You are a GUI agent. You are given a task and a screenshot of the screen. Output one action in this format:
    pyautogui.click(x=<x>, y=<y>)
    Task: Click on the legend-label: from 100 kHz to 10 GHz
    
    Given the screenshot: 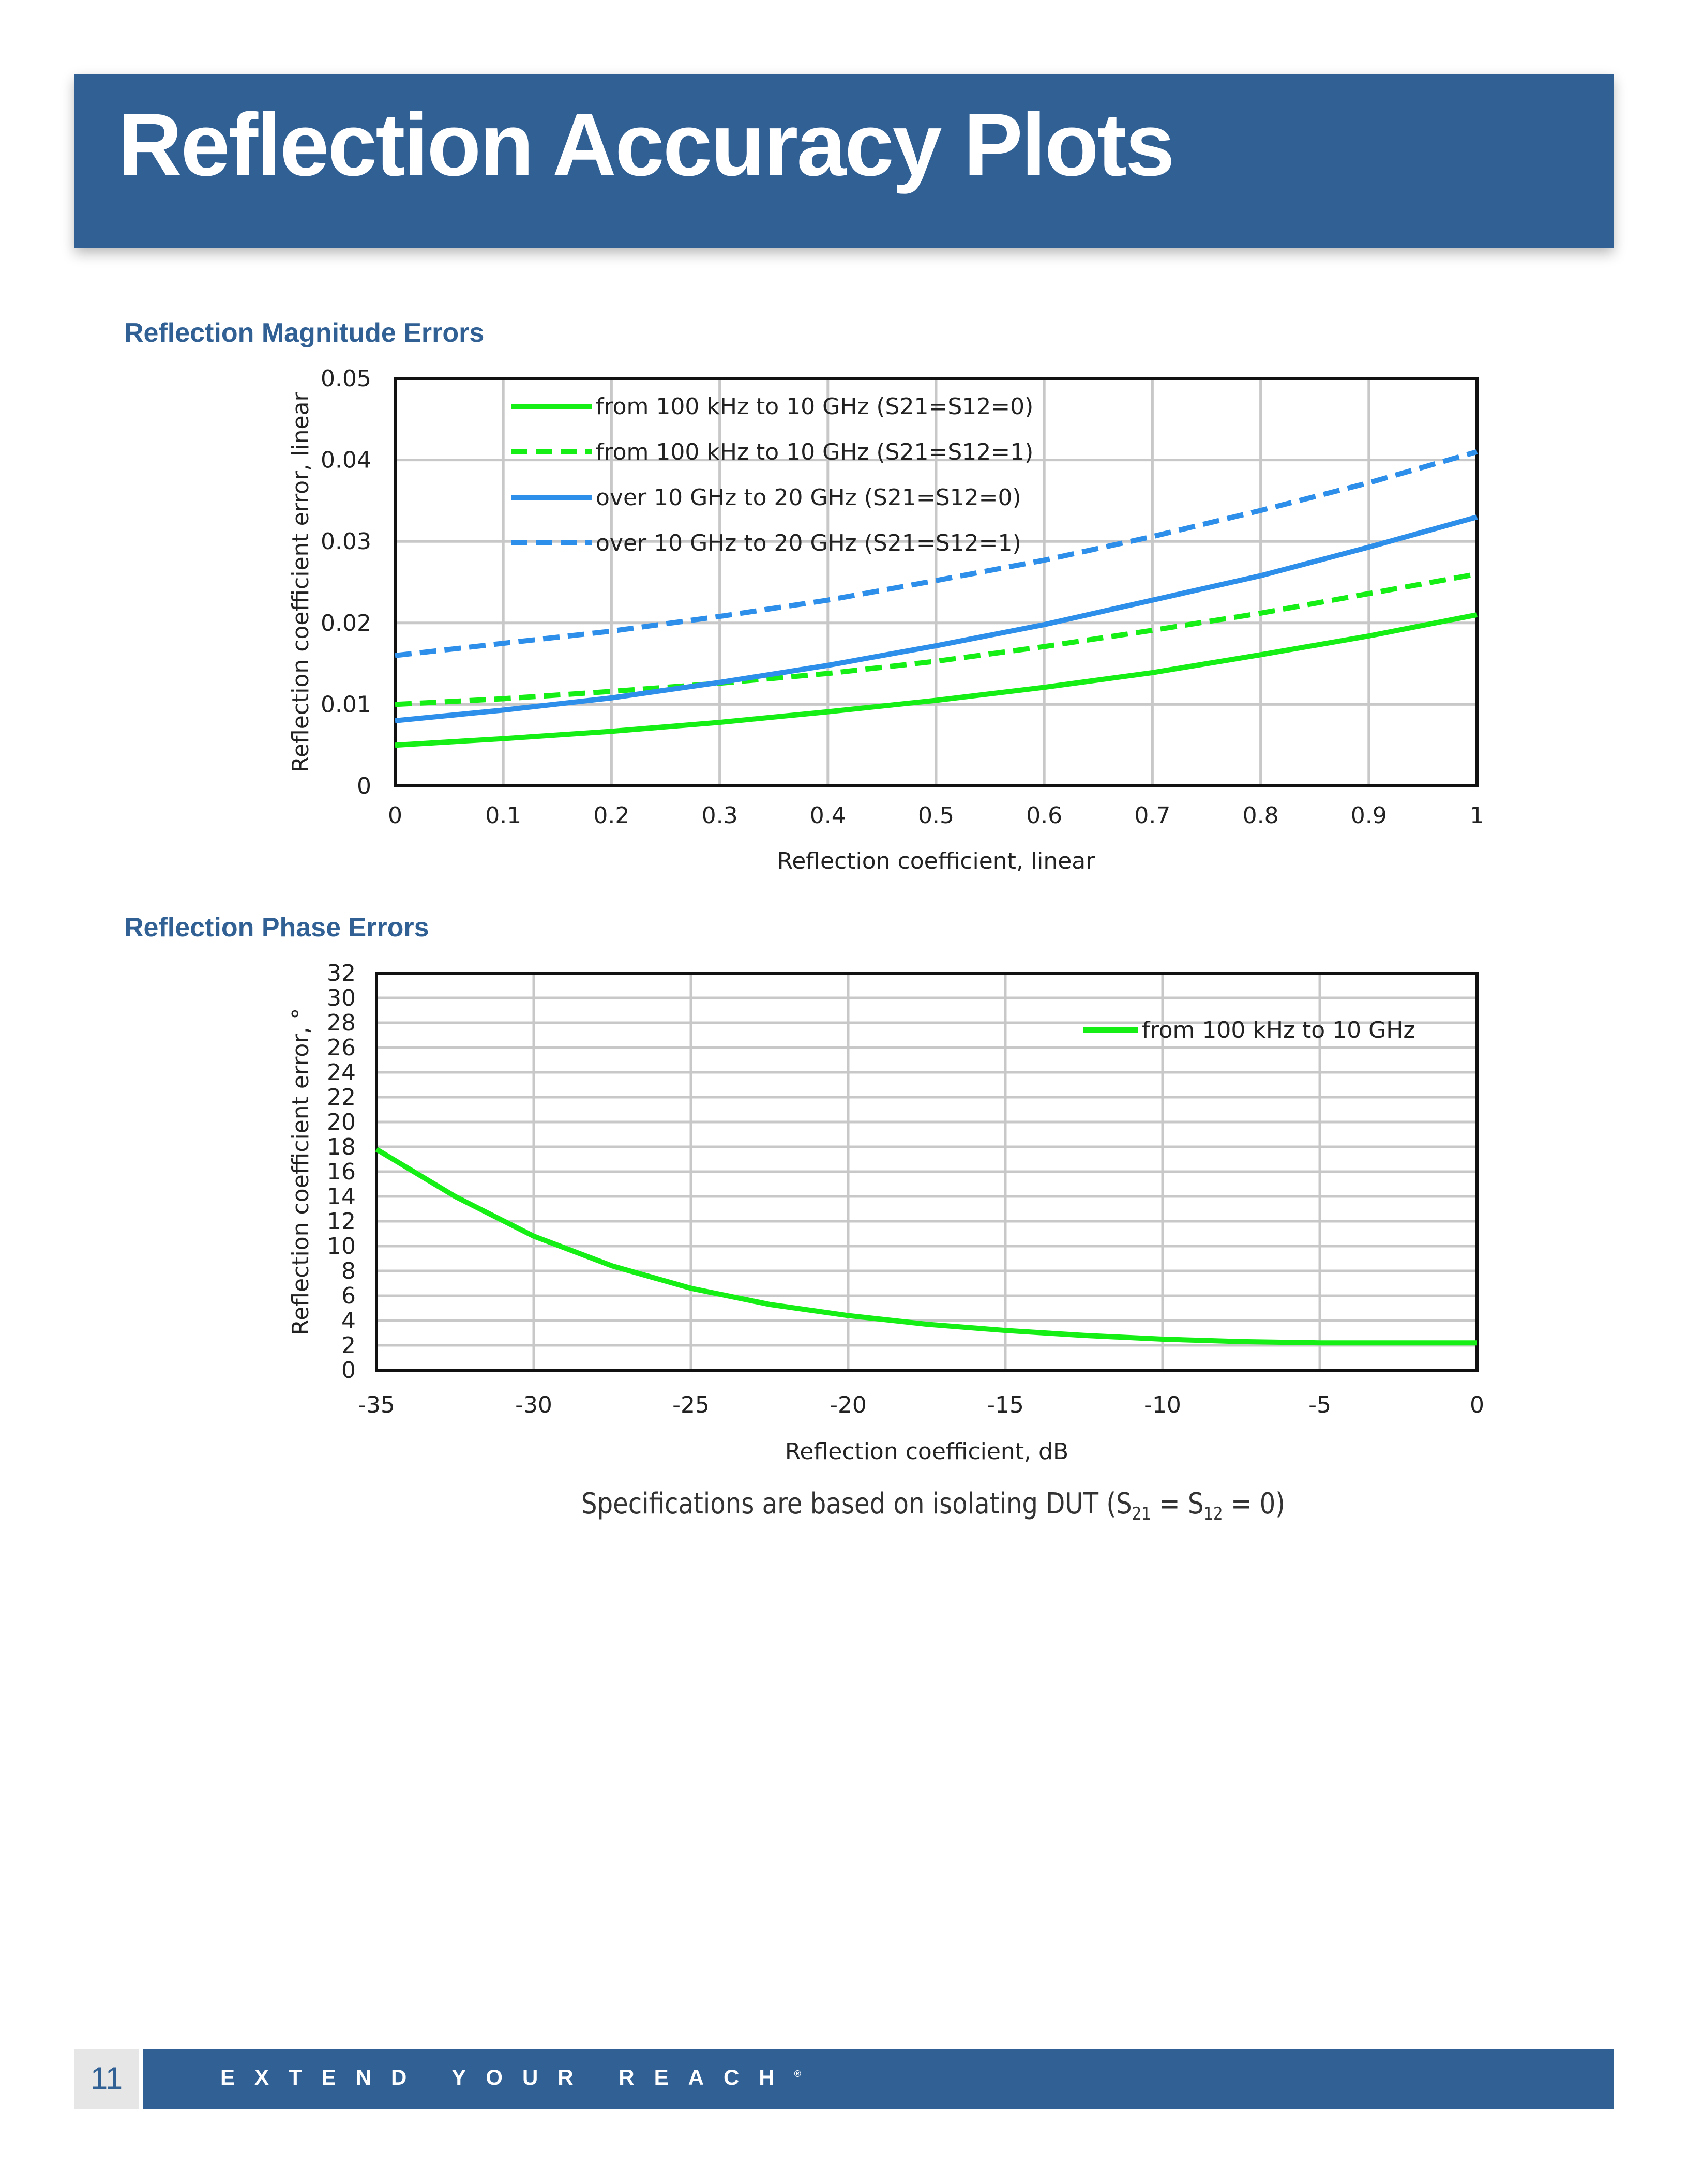 What is the action you would take?
    pyautogui.click(x=1278, y=1030)
    